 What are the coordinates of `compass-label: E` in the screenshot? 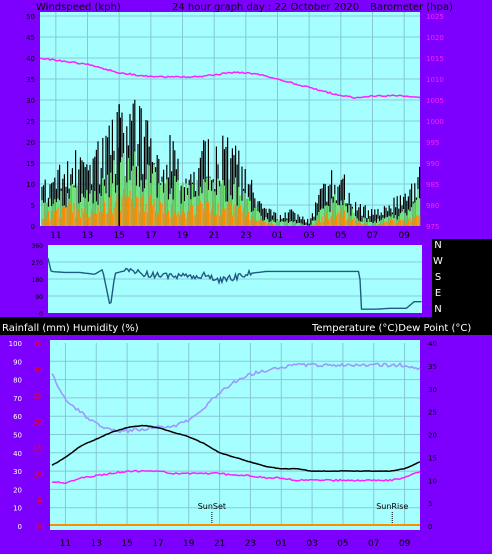 It's located at (438, 293).